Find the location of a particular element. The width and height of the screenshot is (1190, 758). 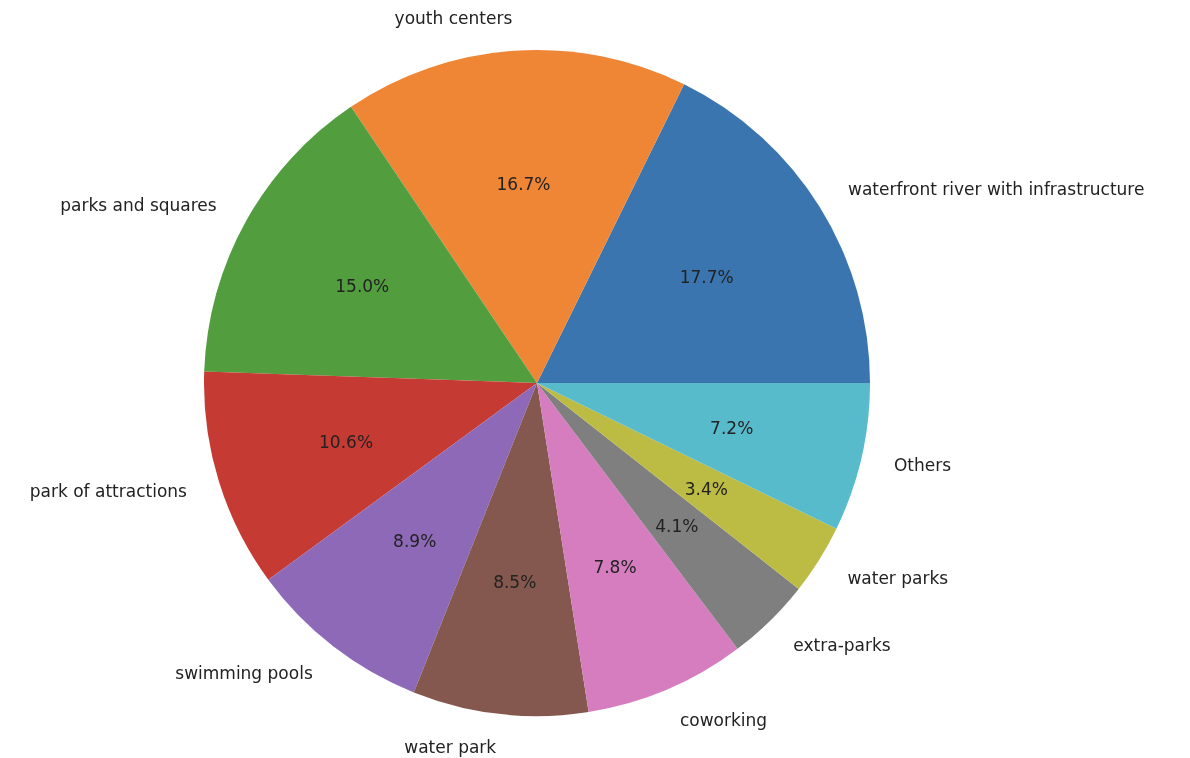

slice-label: Others is located at coordinates (922, 465).